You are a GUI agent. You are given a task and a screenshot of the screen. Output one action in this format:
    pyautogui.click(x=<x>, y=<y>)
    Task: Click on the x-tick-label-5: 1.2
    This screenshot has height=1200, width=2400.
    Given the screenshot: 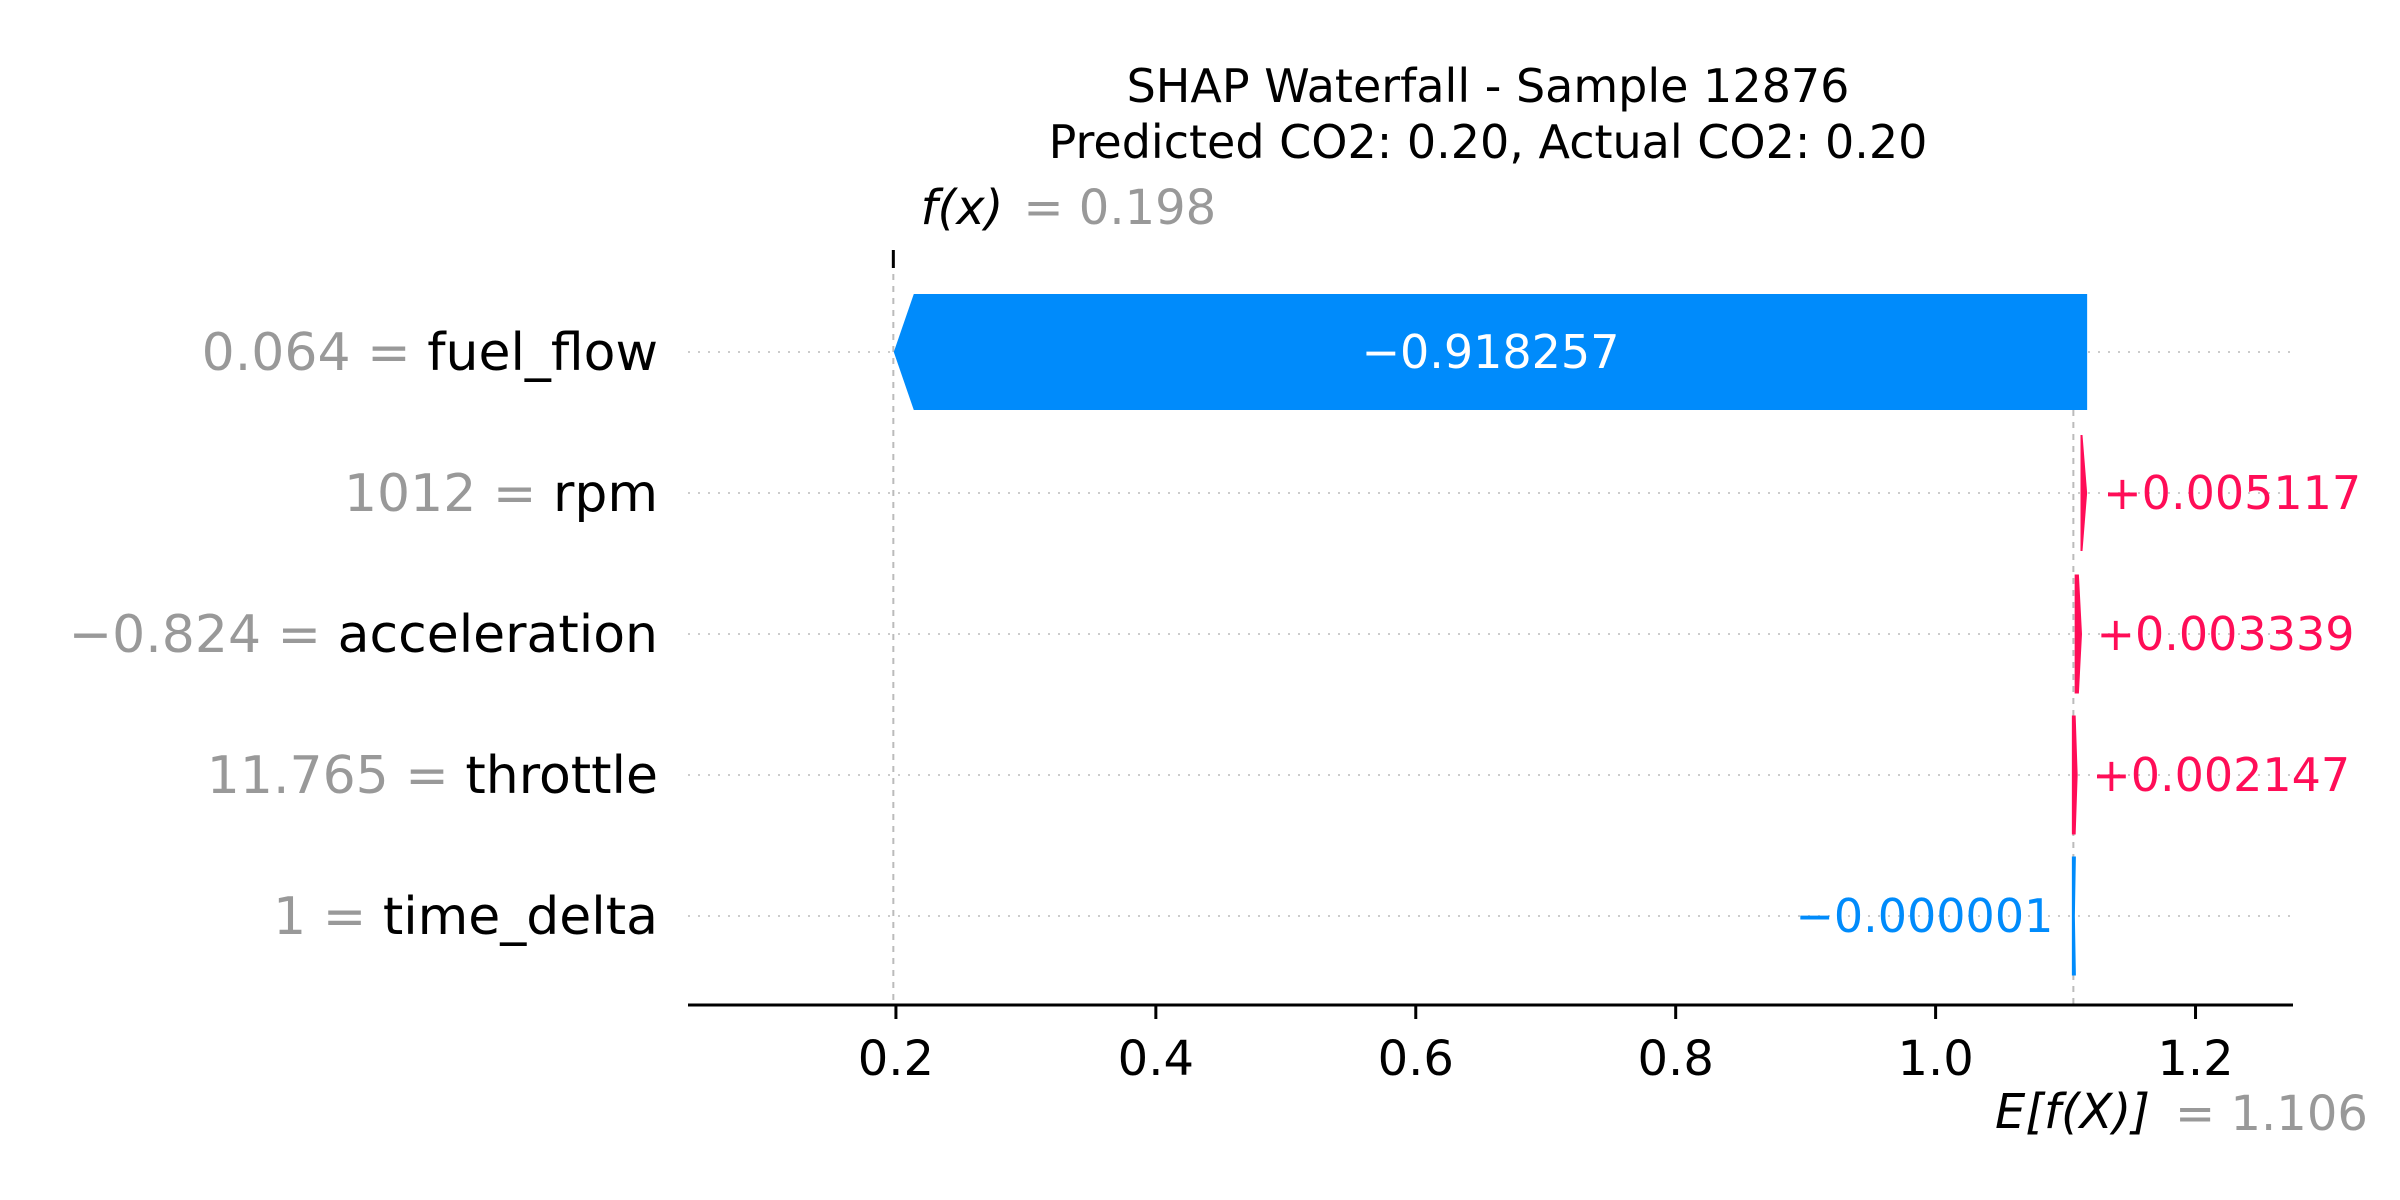 What is the action you would take?
    pyautogui.click(x=2195, y=1059)
    